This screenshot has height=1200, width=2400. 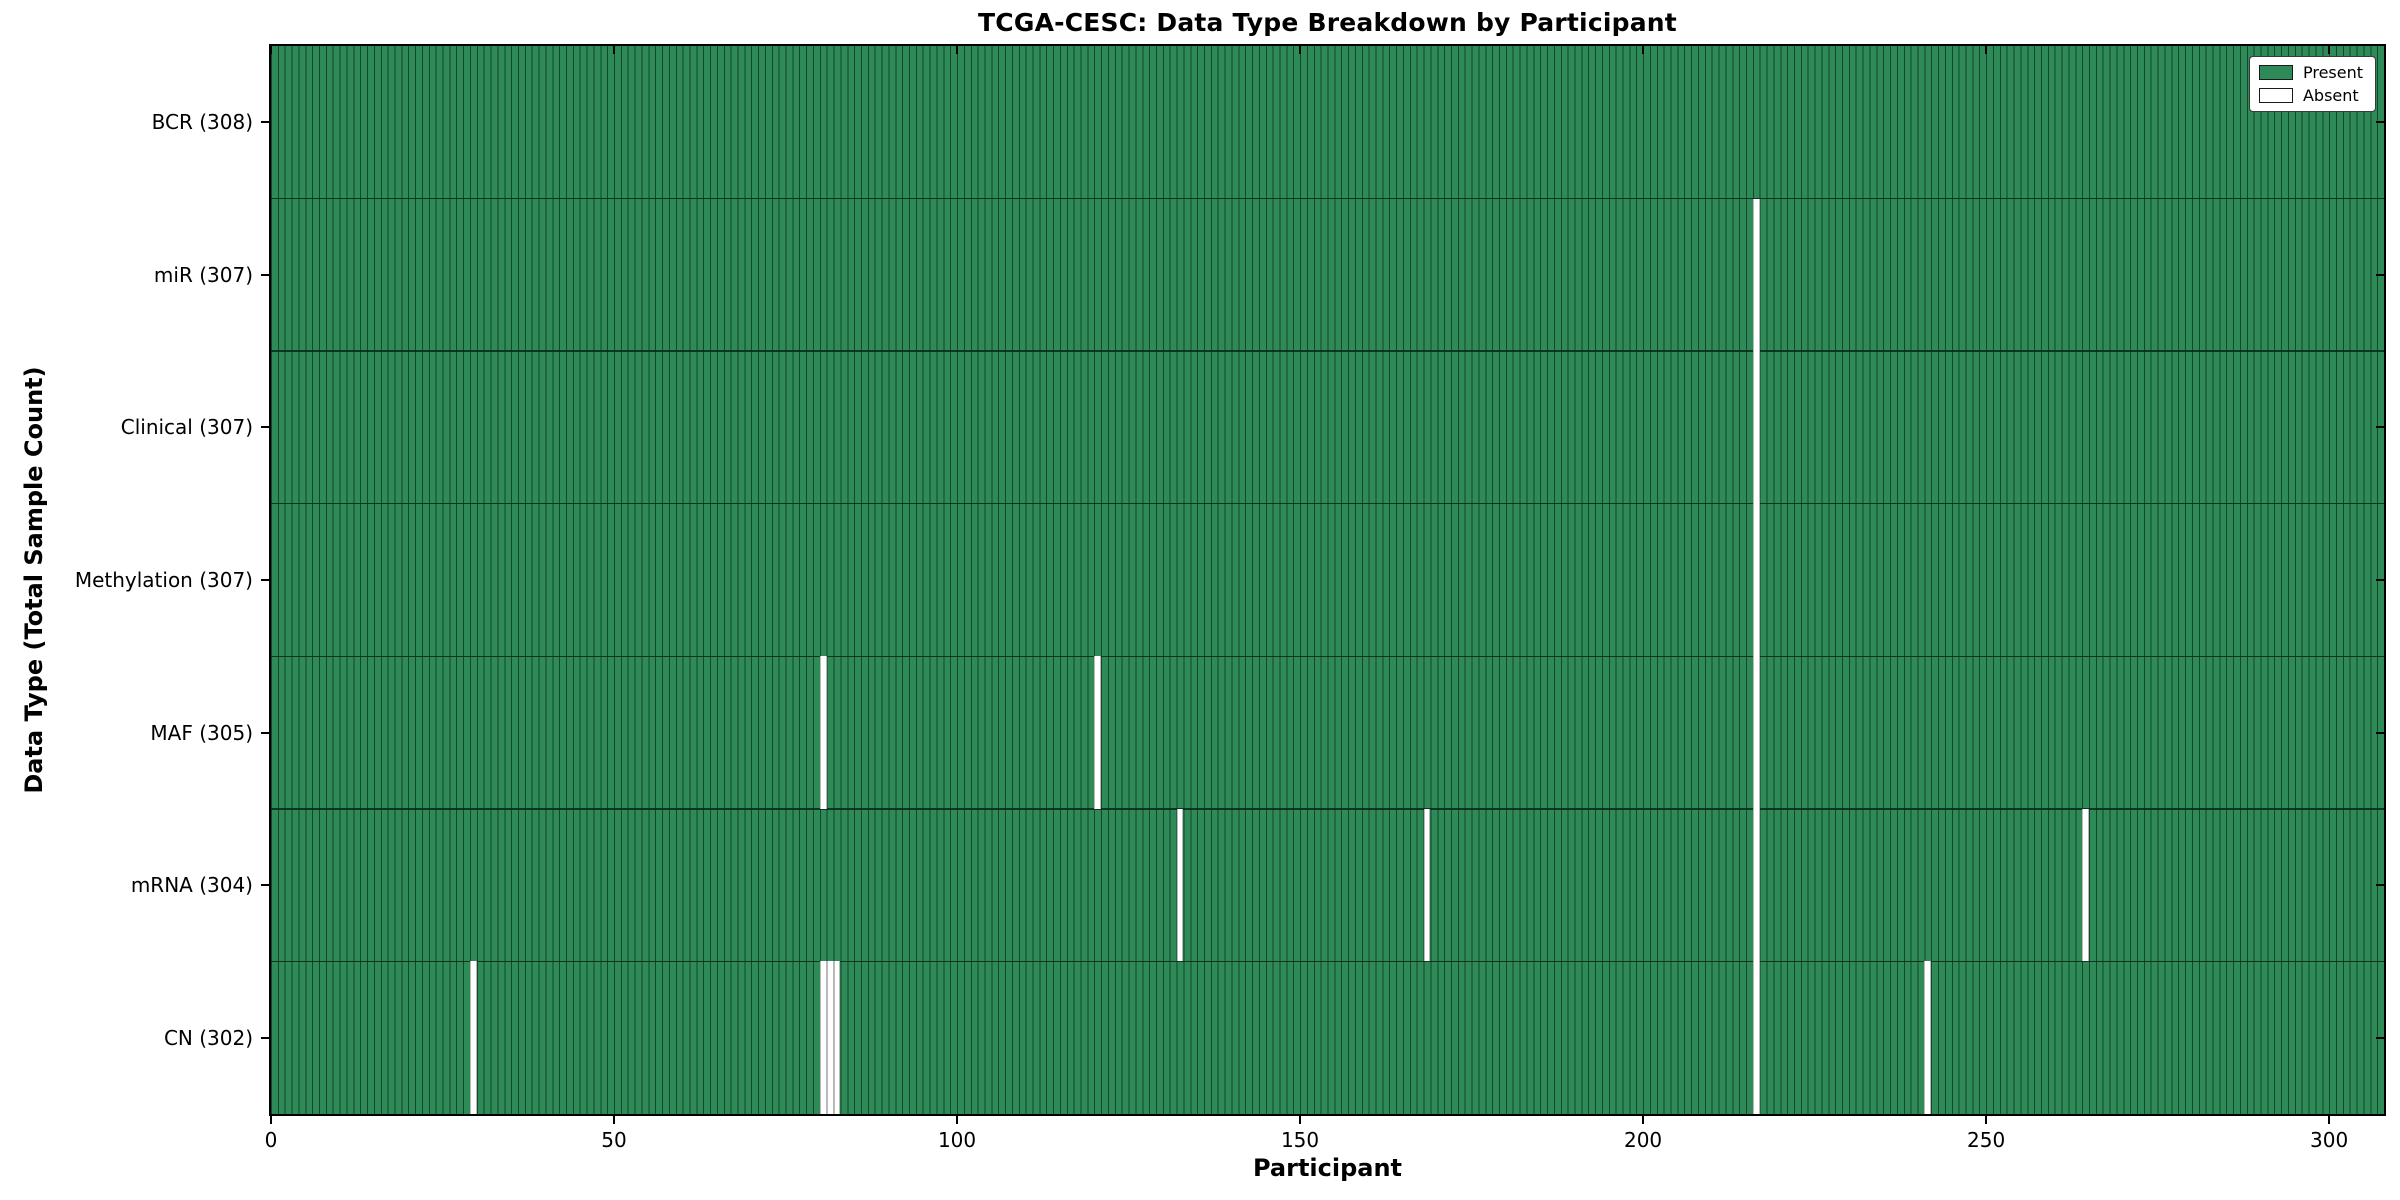 What do you see at coordinates (1643, 1140) in the screenshot?
I see `x-tick-label: 200` at bounding box center [1643, 1140].